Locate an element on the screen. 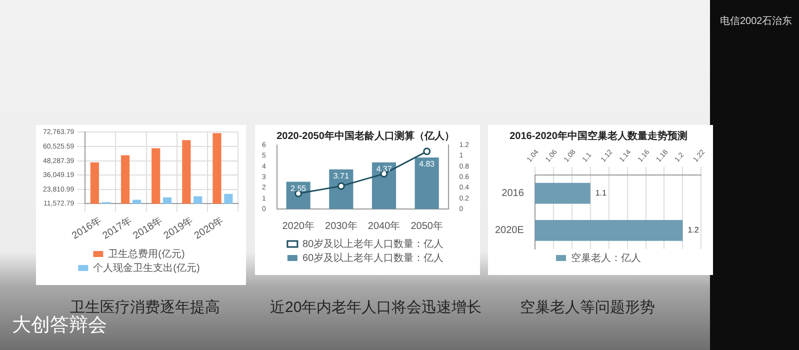 The image size is (799, 350). text: 卫生医疗消费逐年提高 is located at coordinates (145, 307).